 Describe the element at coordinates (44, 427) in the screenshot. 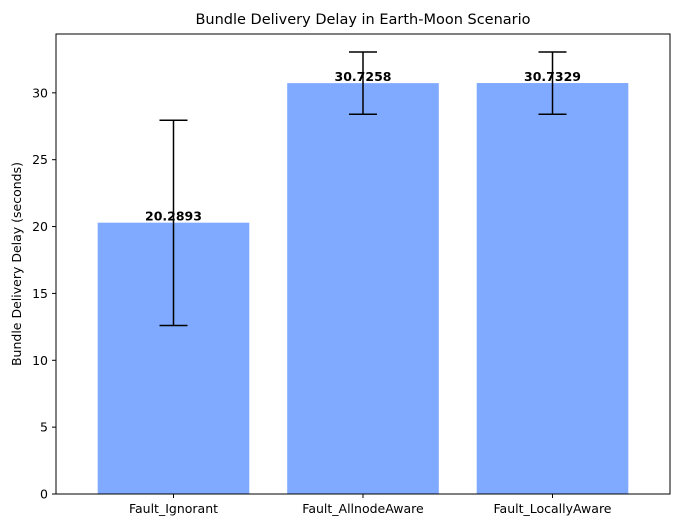

I see `y-tick-label: 5` at that location.